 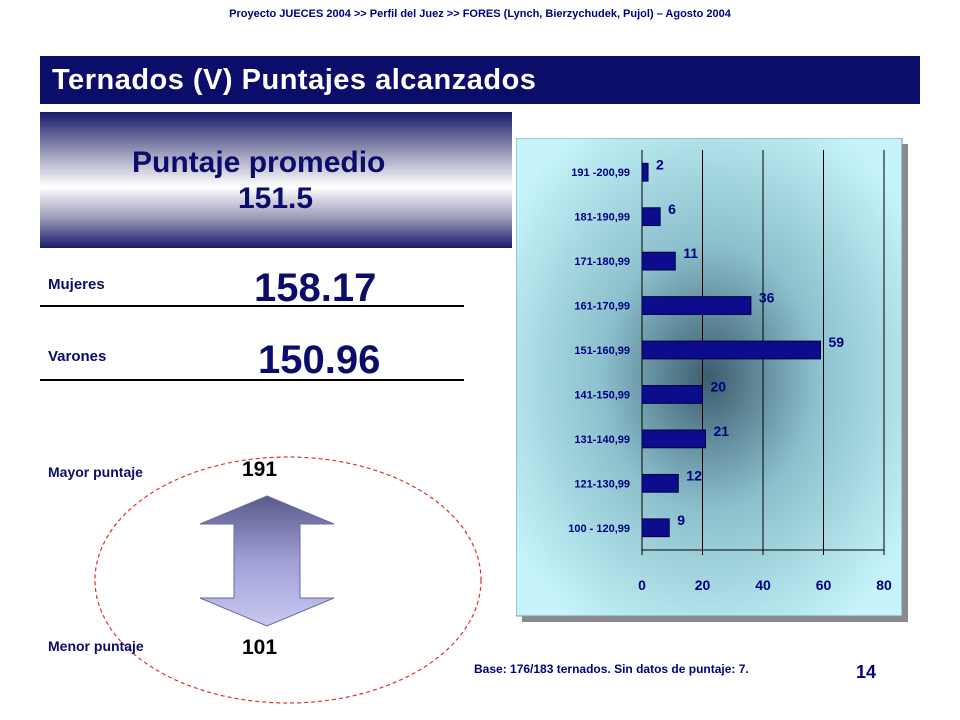 I want to click on menor-value: 101, so click(x=260, y=647).